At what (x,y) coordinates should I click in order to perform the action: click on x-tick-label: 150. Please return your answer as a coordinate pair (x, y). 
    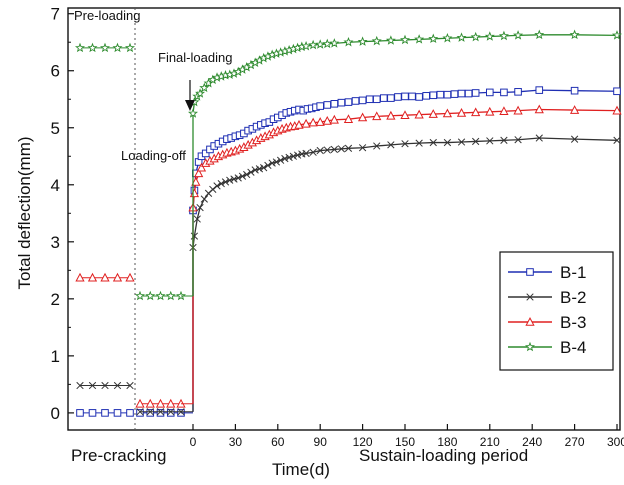
    Looking at the image, I should click on (405, 442).